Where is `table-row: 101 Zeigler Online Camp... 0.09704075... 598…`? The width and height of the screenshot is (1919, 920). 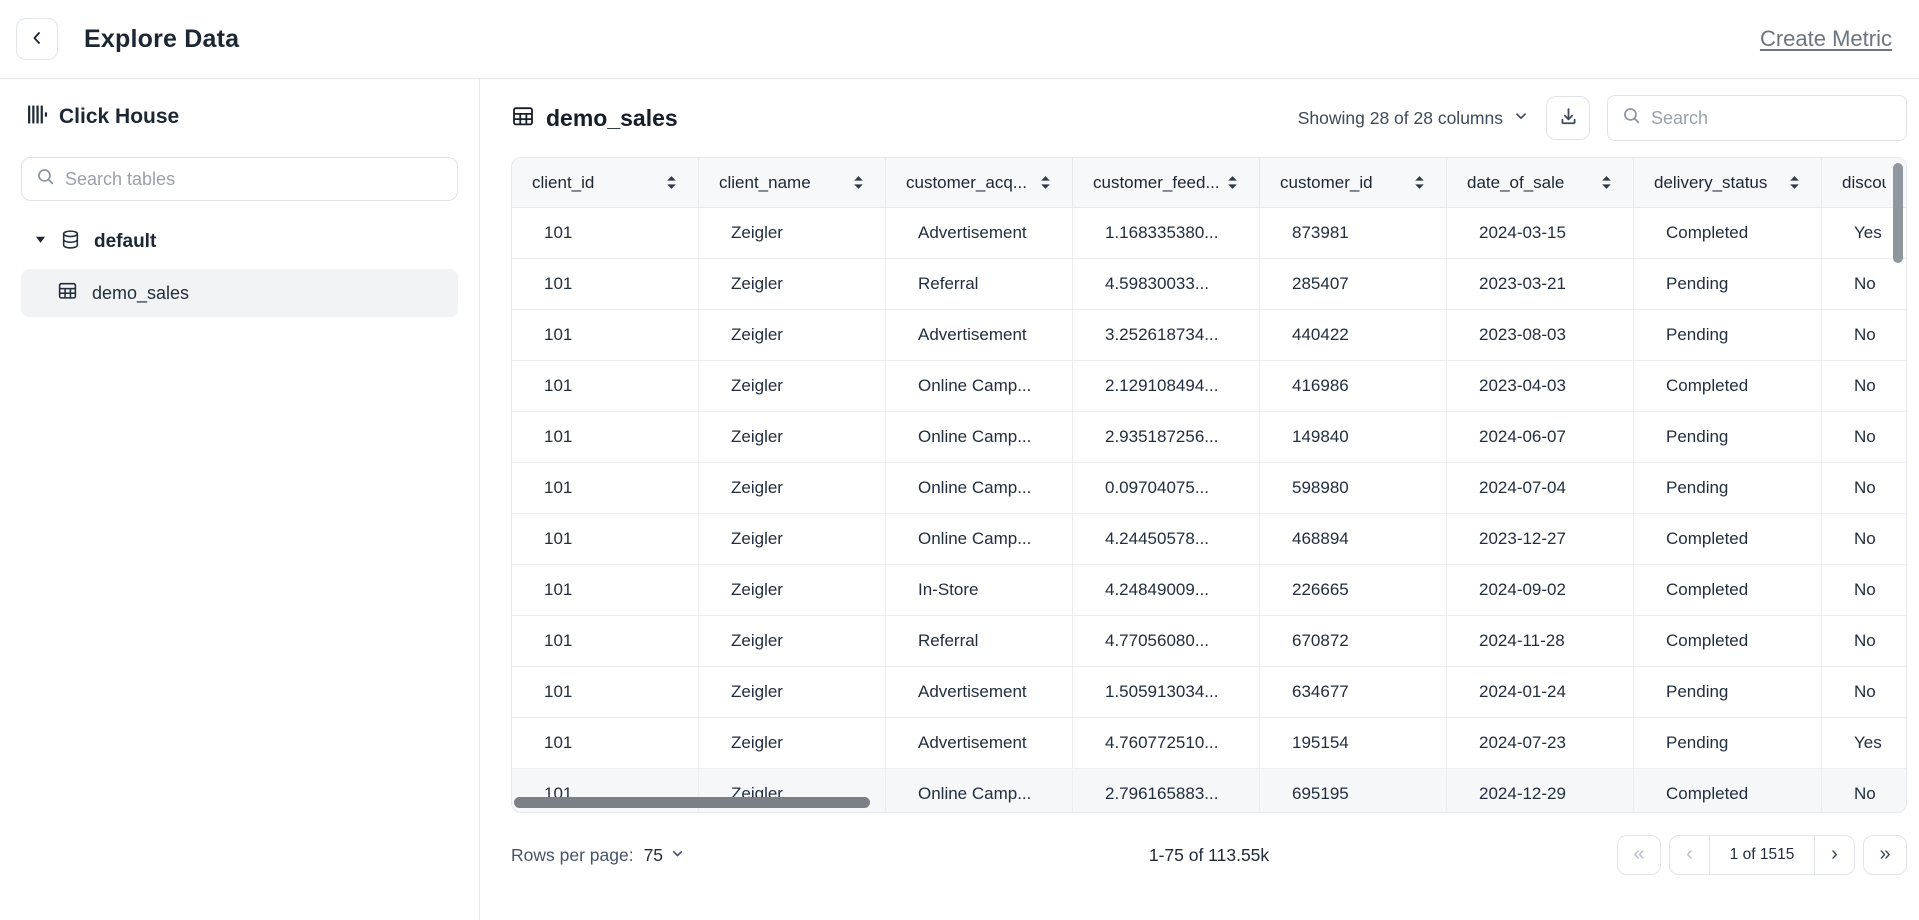
table-row: 101 Zeigler Online Camp... 0.09704075... 598… is located at coordinates (1209, 488).